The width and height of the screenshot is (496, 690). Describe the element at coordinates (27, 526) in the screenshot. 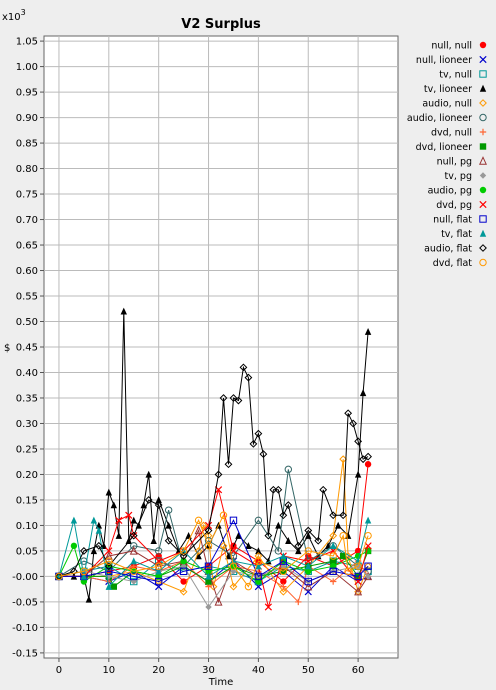

I see `y-tick-label: 0.10` at that location.